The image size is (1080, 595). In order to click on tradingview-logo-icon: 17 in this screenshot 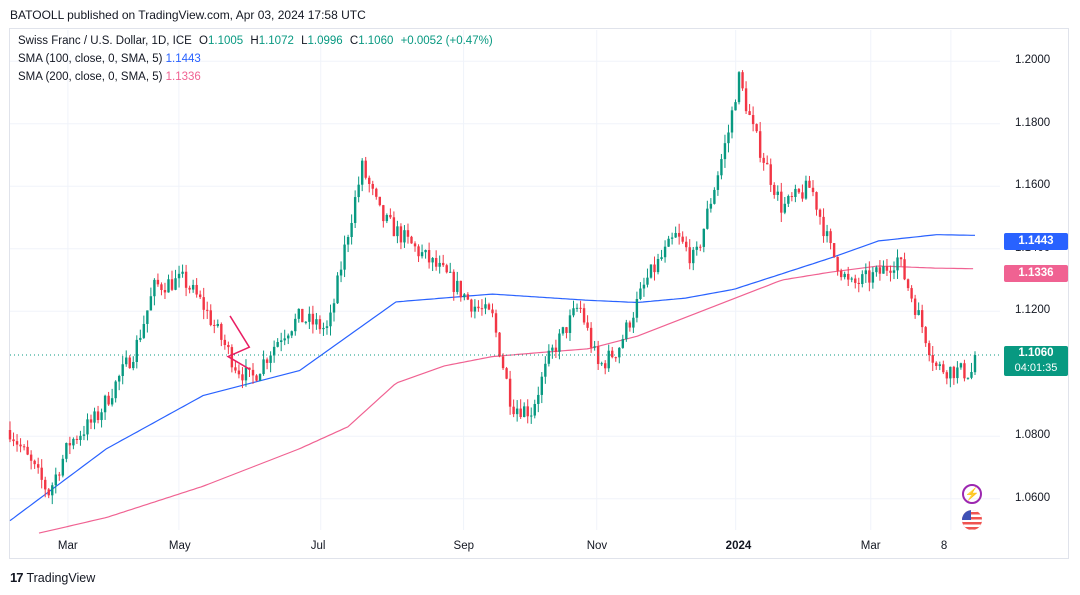, I will do `click(17, 577)`.